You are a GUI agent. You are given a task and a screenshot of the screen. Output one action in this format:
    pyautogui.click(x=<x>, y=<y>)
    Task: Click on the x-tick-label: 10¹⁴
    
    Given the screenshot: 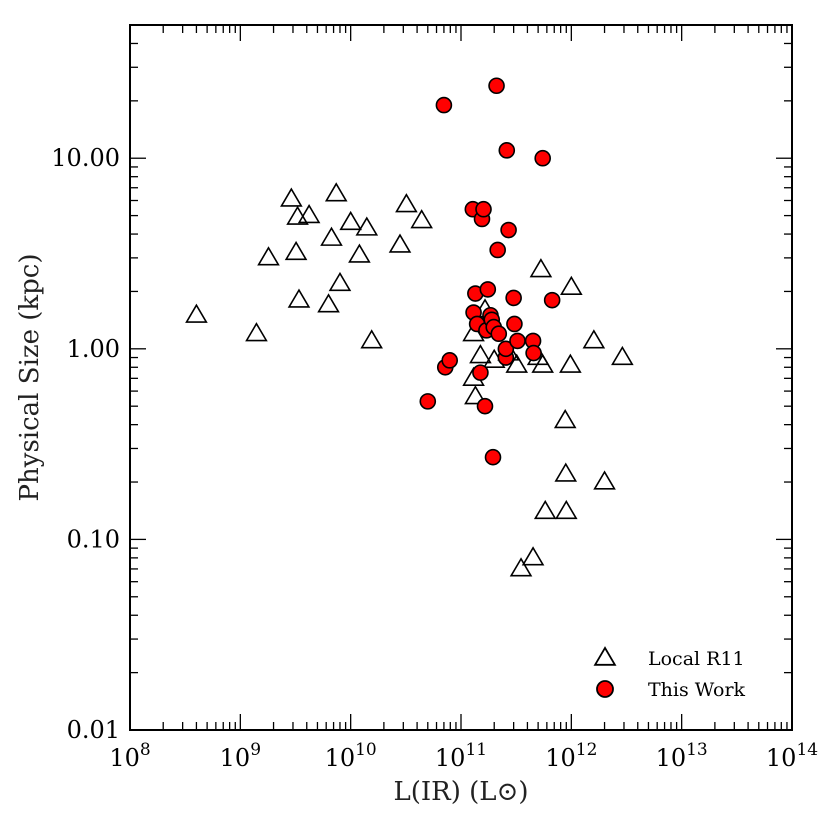 What is the action you would take?
    pyautogui.click(x=792, y=756)
    